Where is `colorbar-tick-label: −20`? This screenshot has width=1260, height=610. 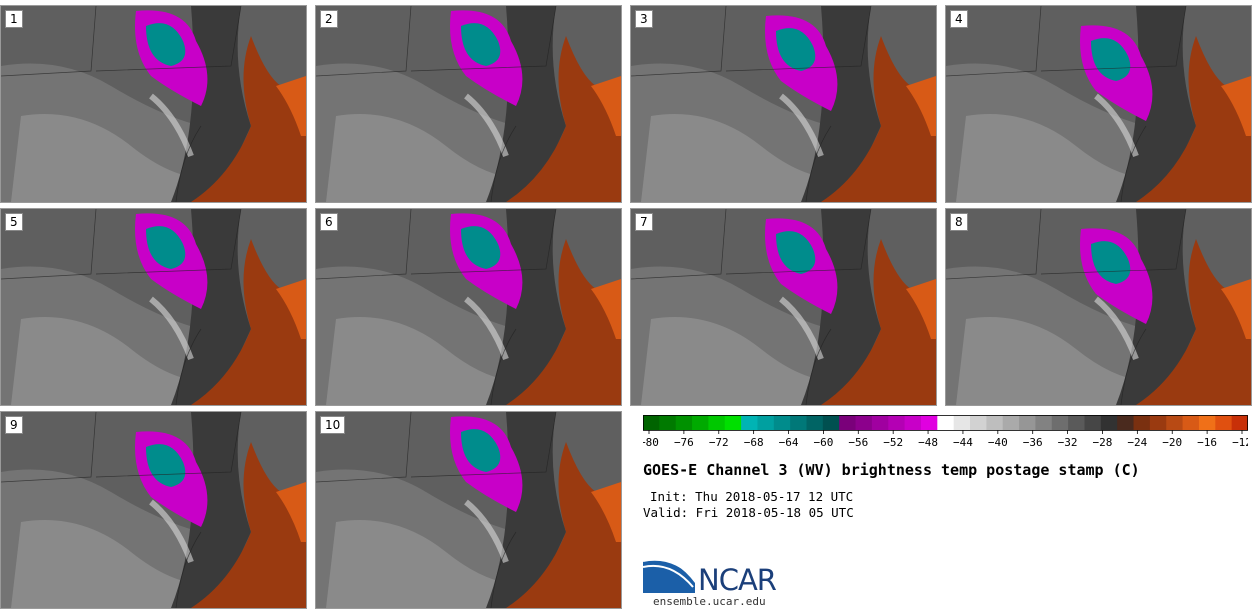 colorbar-tick-label: −20 is located at coordinates (1172, 442).